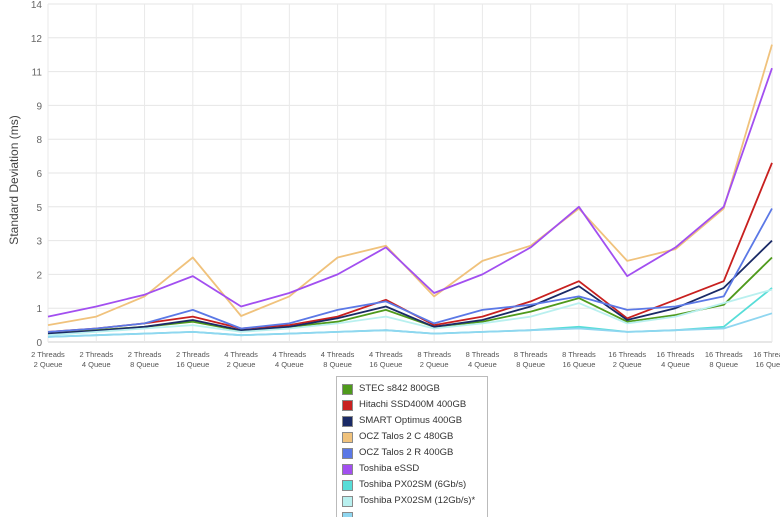  I want to click on y-tick-label: 14, so click(37, 5).